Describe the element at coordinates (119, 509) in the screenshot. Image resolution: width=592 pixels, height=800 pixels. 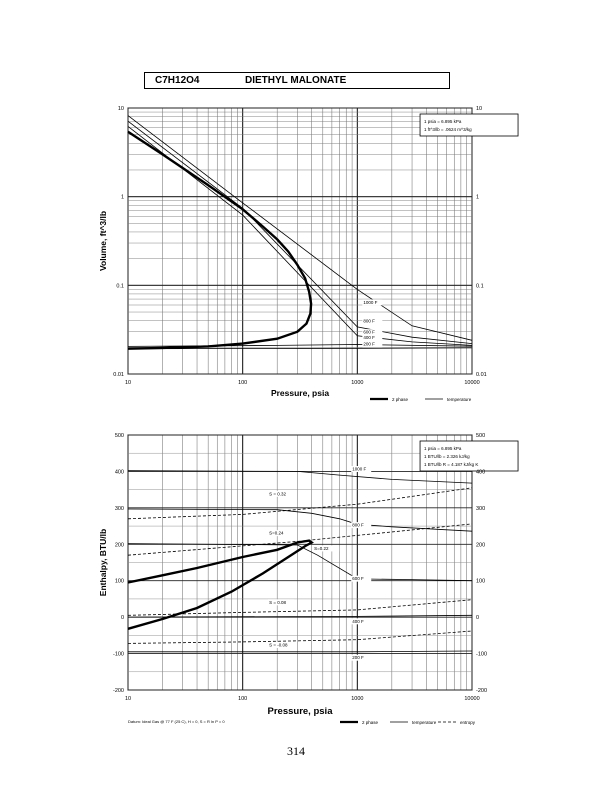
I see `y-tick-label-left: 300` at that location.